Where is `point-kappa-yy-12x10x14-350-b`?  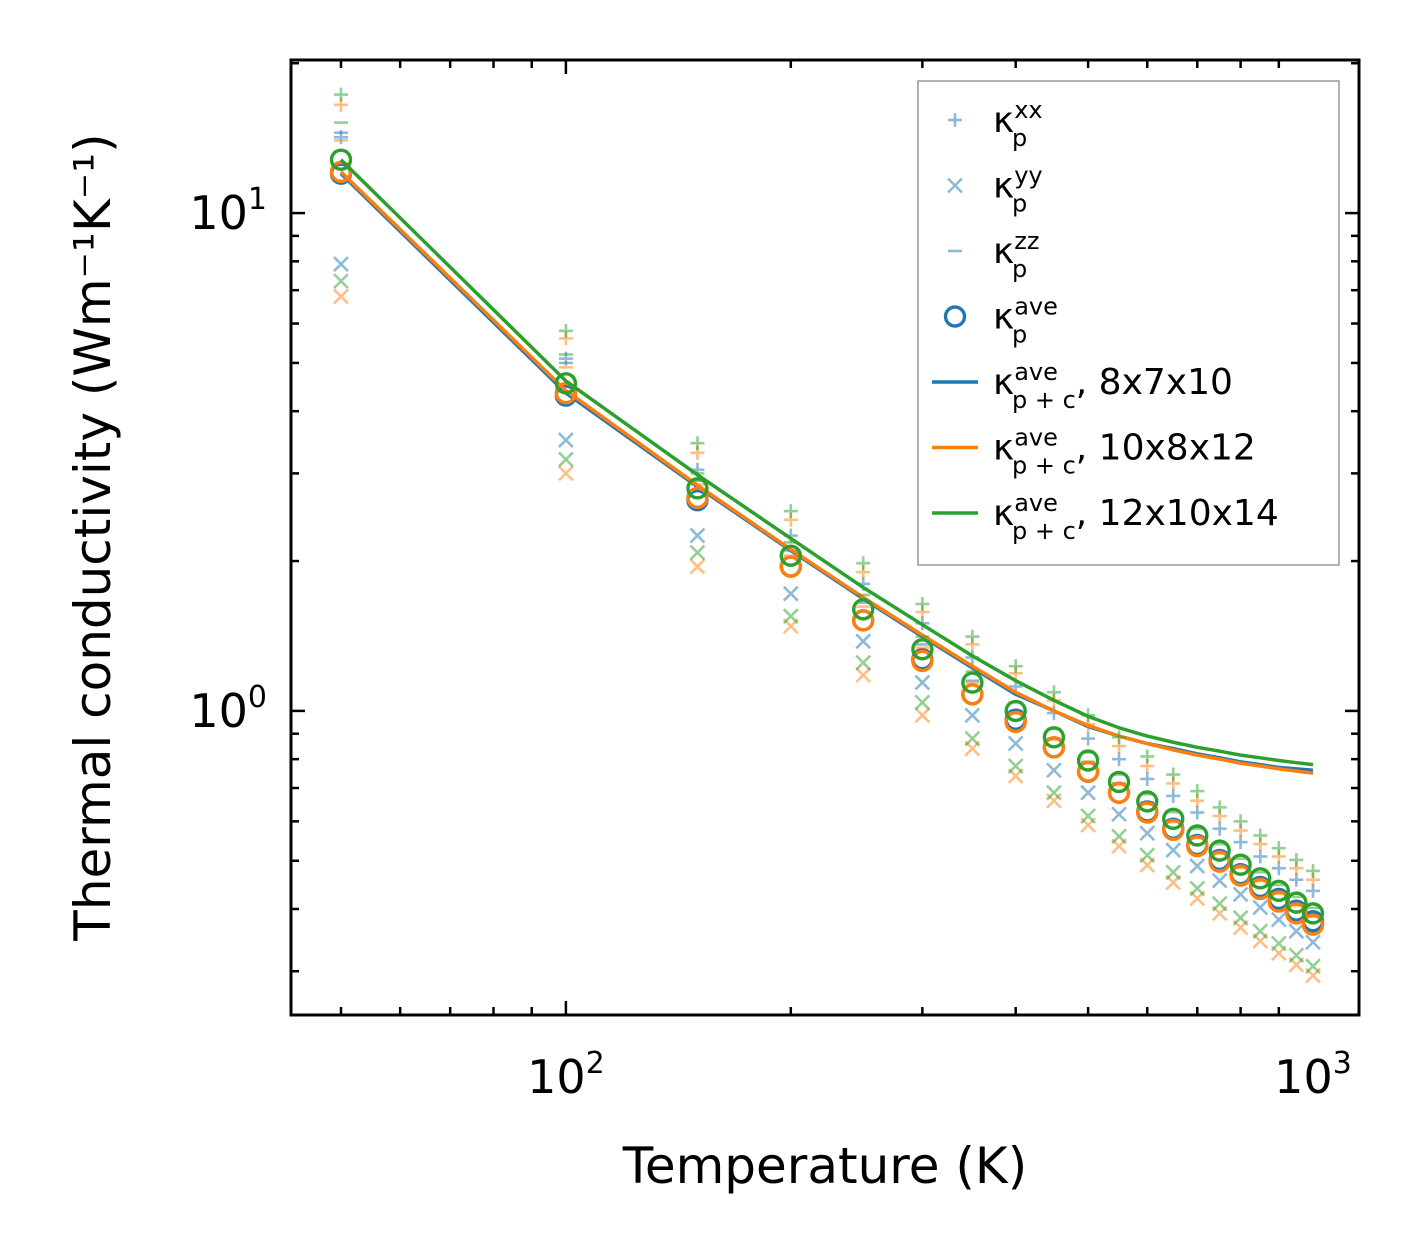
point-kappa-yy-12x10x14-350-b is located at coordinates (972, 738).